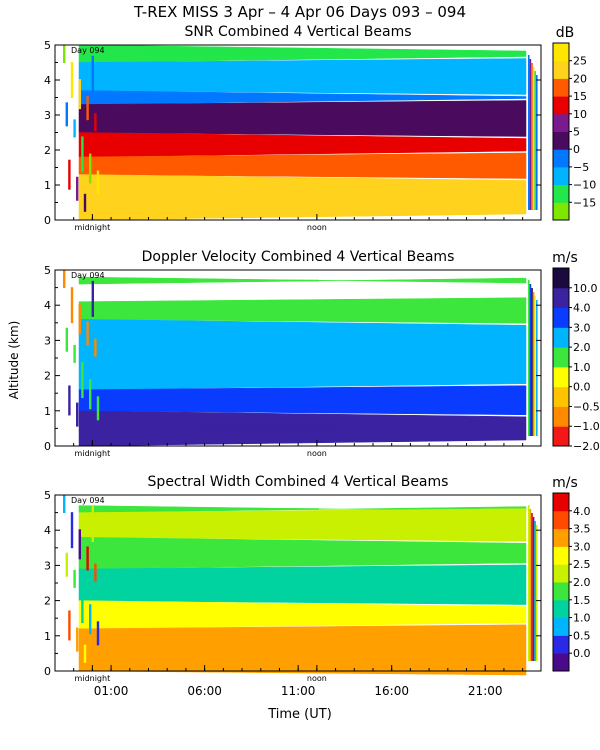 The image size is (600, 750). Describe the element at coordinates (297, 32) in the screenshot. I see `panel-title: SNR Combined 4 Vertical Beams` at that location.